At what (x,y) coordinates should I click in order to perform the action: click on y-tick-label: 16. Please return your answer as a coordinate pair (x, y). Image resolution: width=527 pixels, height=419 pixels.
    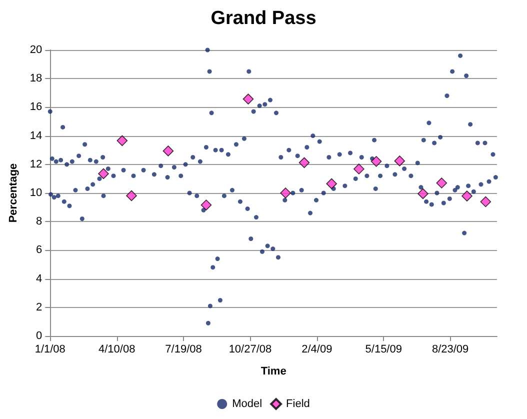
    Looking at the image, I should click on (36, 107).